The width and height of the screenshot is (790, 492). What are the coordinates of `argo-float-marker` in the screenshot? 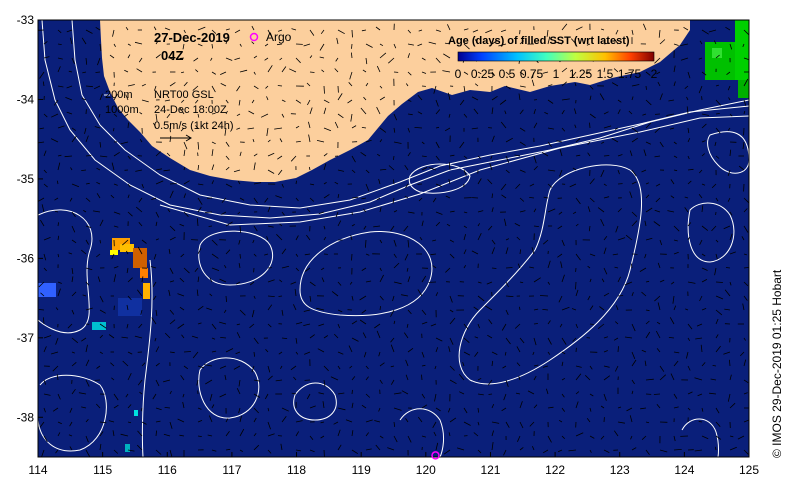 It's located at (435, 455).